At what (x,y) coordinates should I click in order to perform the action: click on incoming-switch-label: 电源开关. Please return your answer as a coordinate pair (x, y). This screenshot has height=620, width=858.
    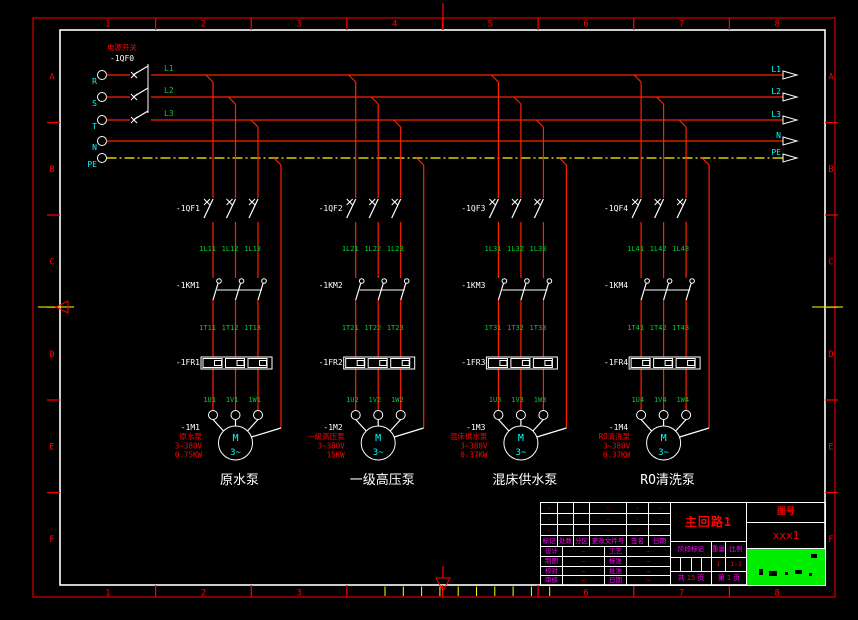
    Looking at the image, I should click on (122, 47).